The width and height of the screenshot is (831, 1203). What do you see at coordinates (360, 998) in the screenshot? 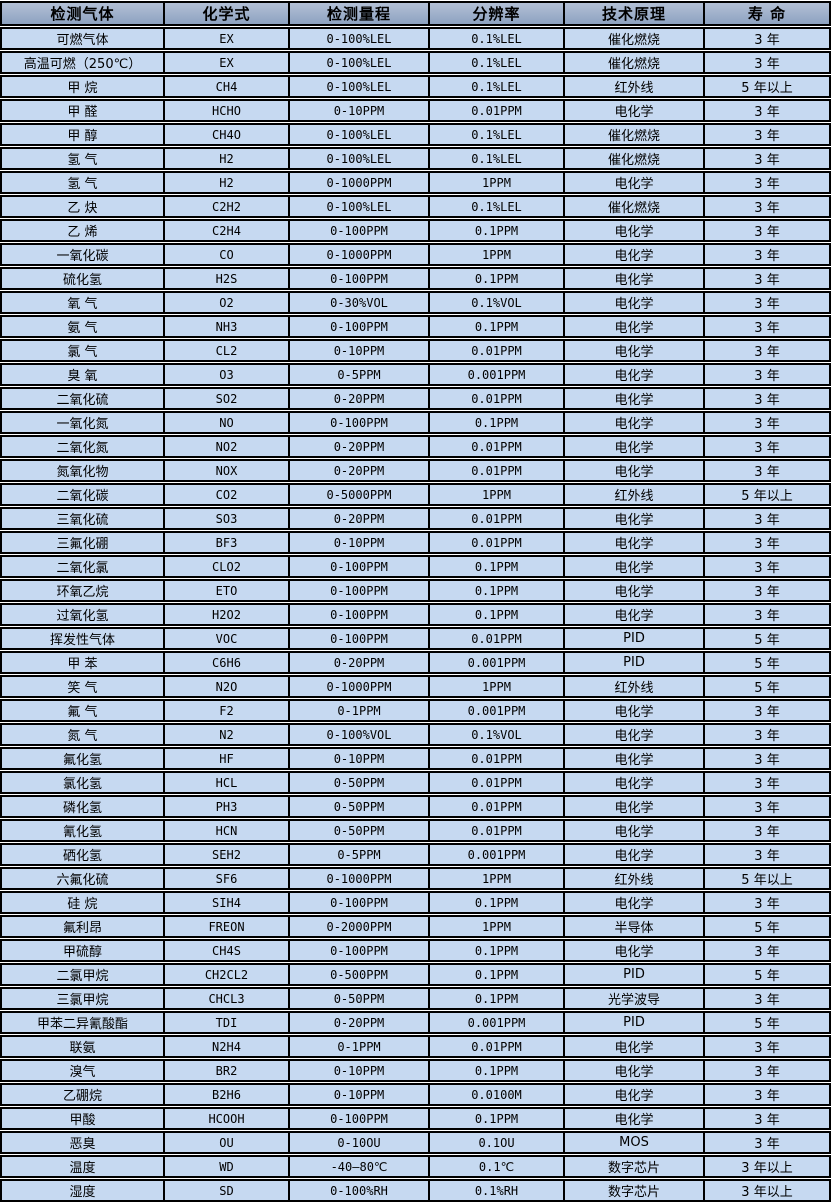
I see `table-cell-detection-range: 0-50PPM` at bounding box center [360, 998].